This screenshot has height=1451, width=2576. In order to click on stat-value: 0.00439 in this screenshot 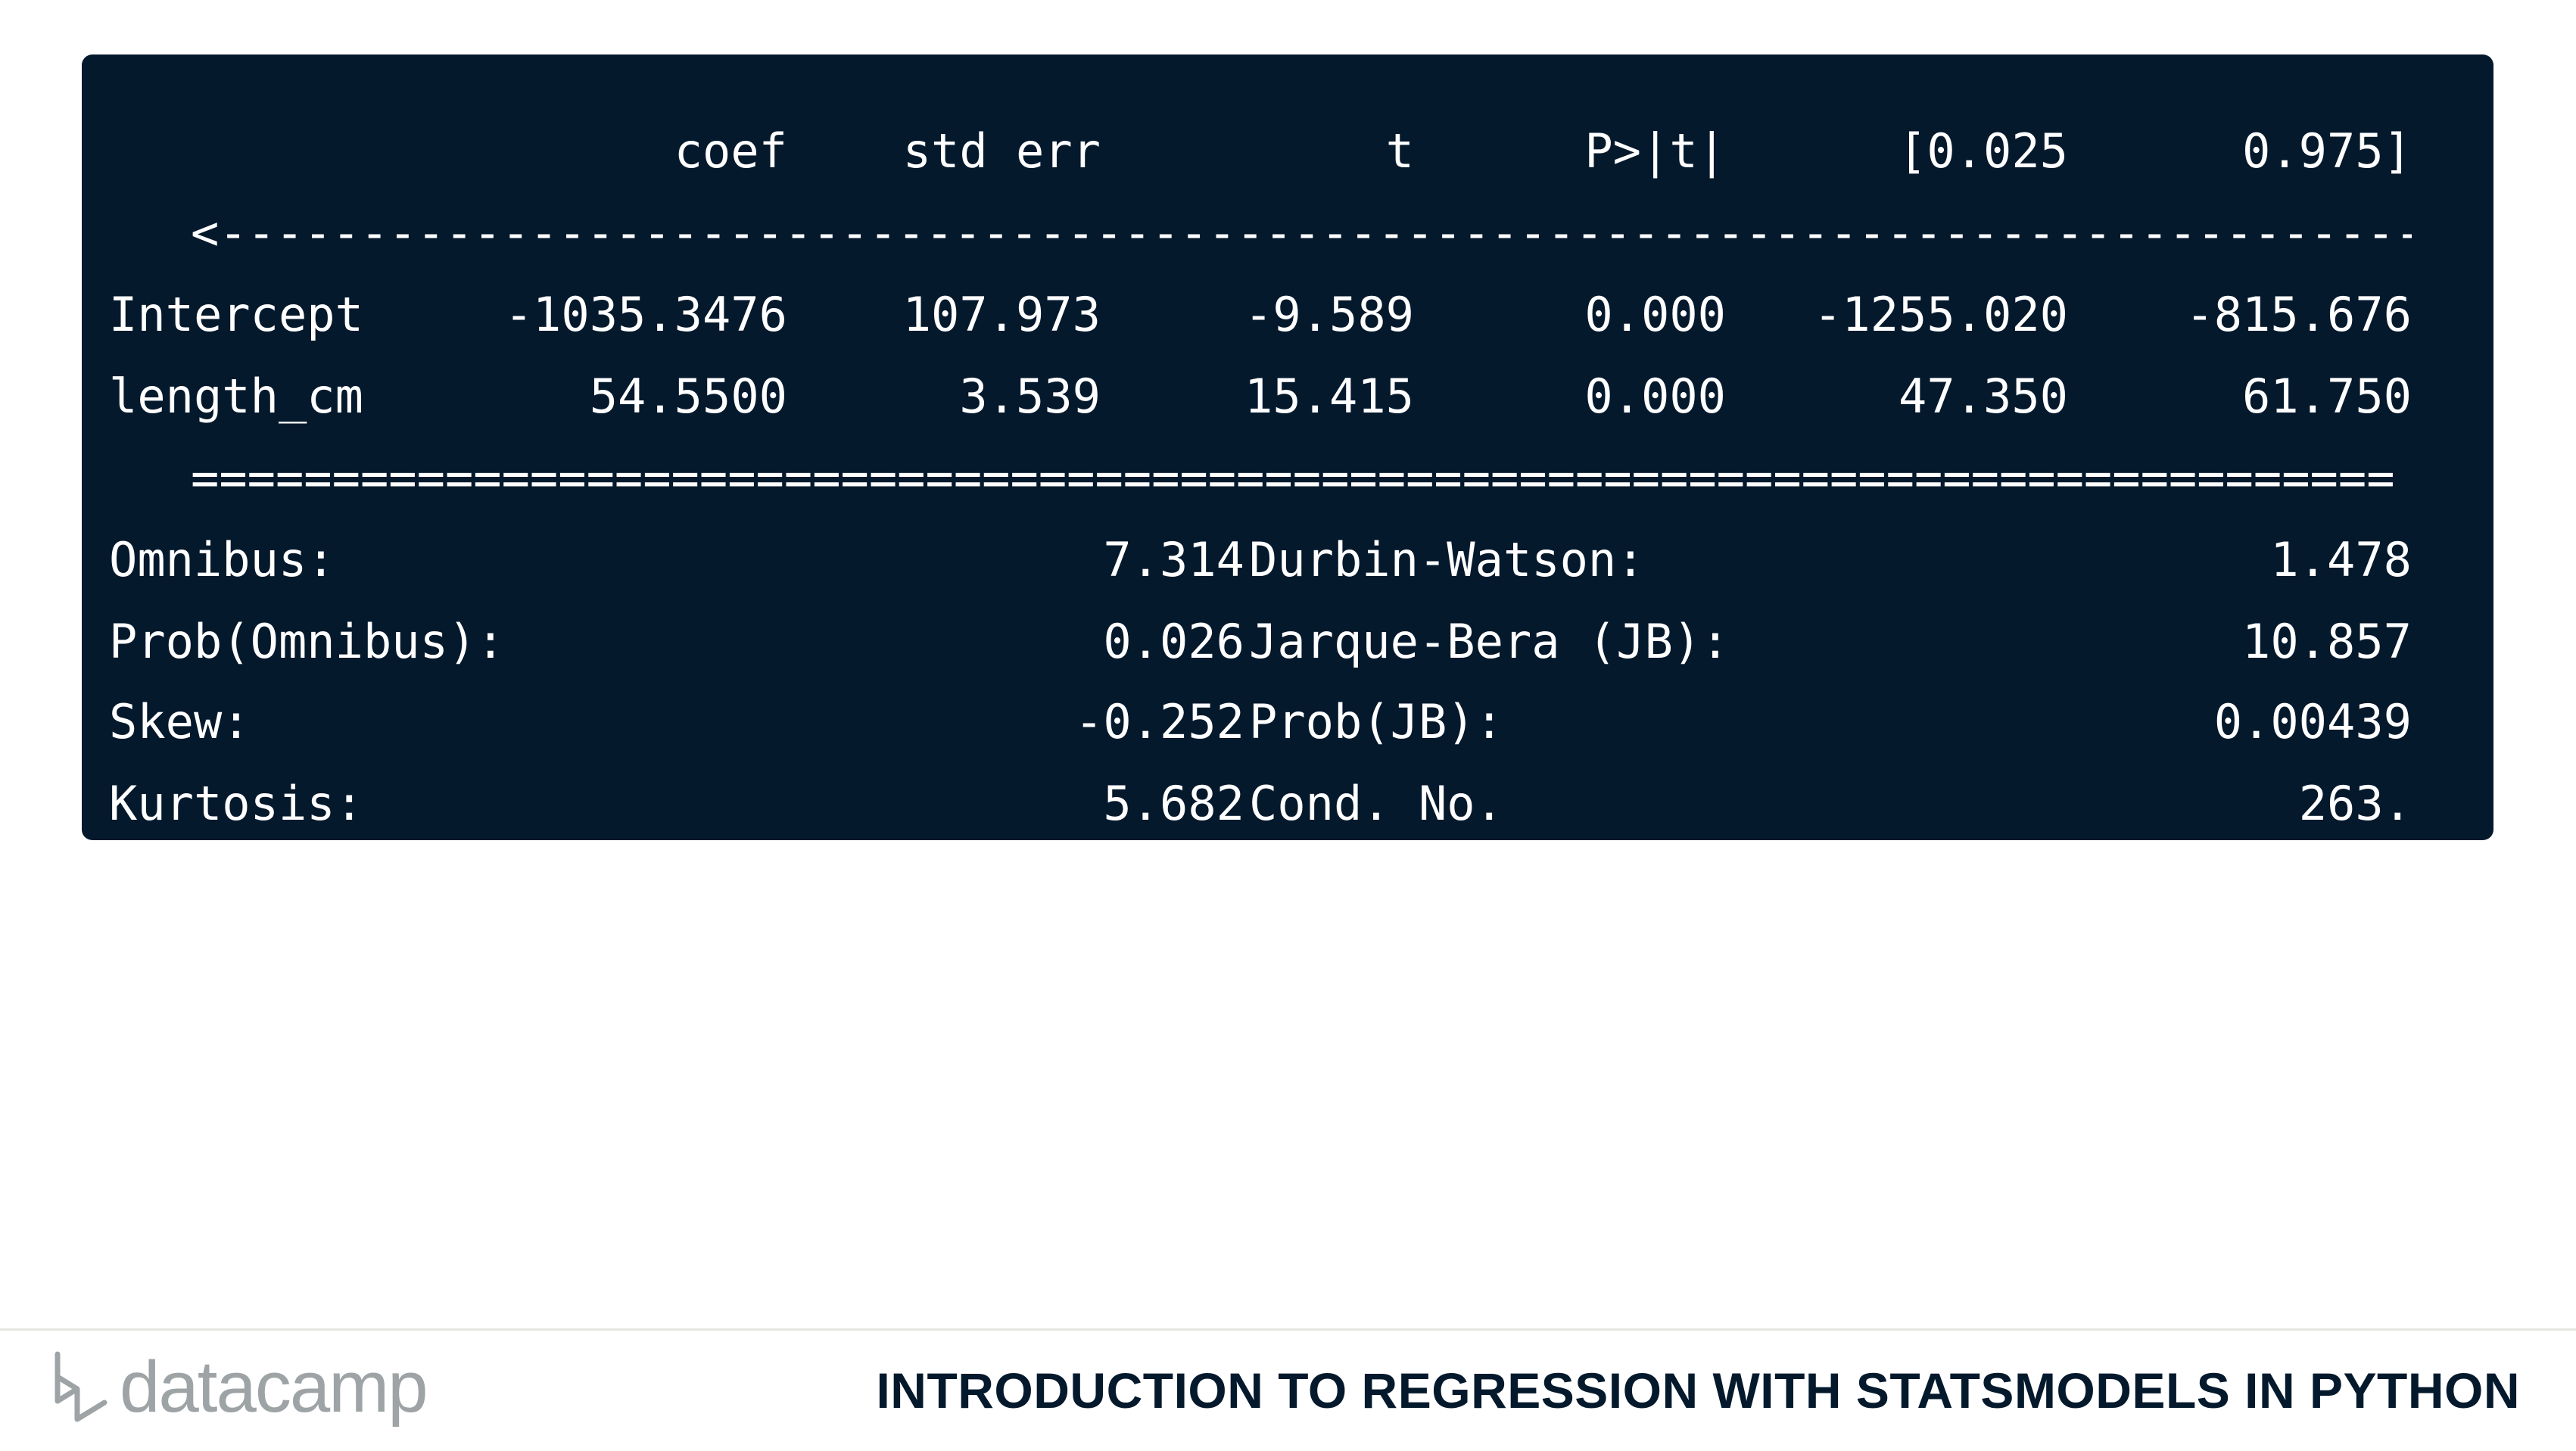, I will do `click(2312, 721)`.